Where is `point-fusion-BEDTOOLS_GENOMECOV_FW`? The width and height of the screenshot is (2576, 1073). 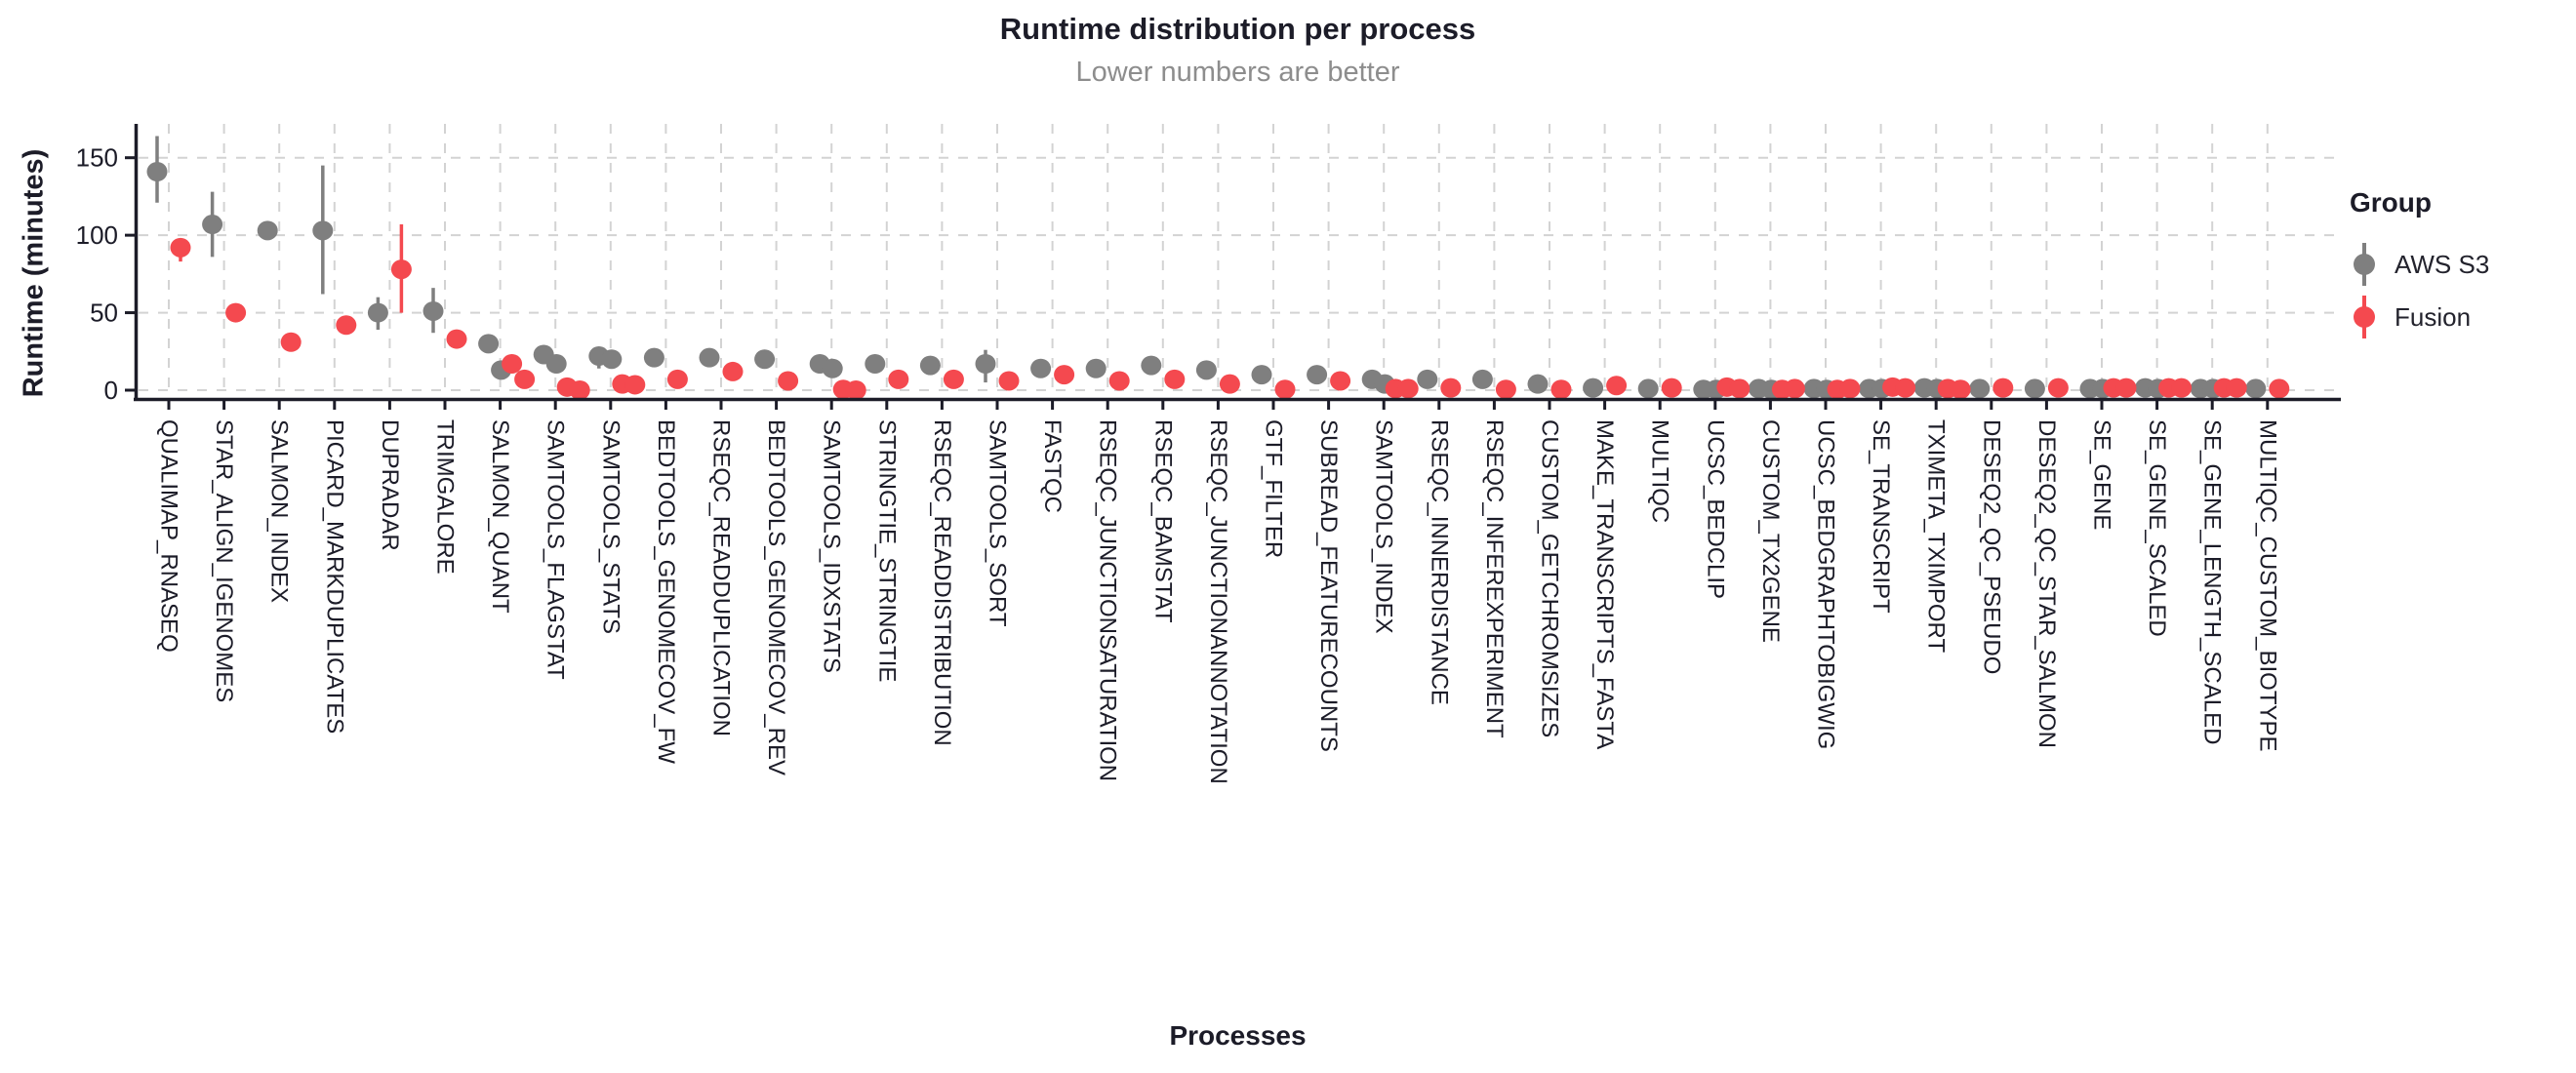
point-fusion-BEDTOOLS_GENOMECOV_FW is located at coordinates (677, 379).